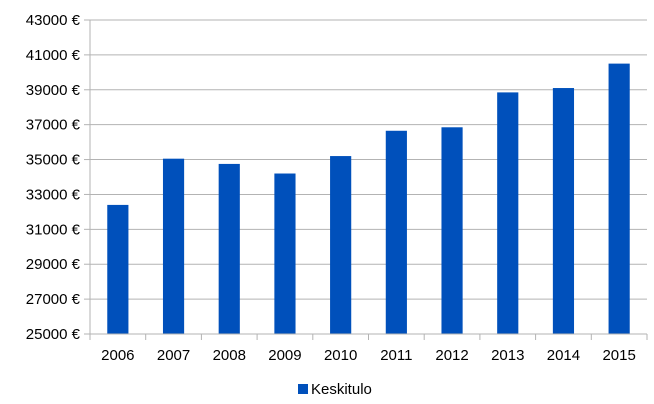 The height and width of the screenshot is (404, 654). I want to click on x-tick-label: 2008, so click(229, 355).